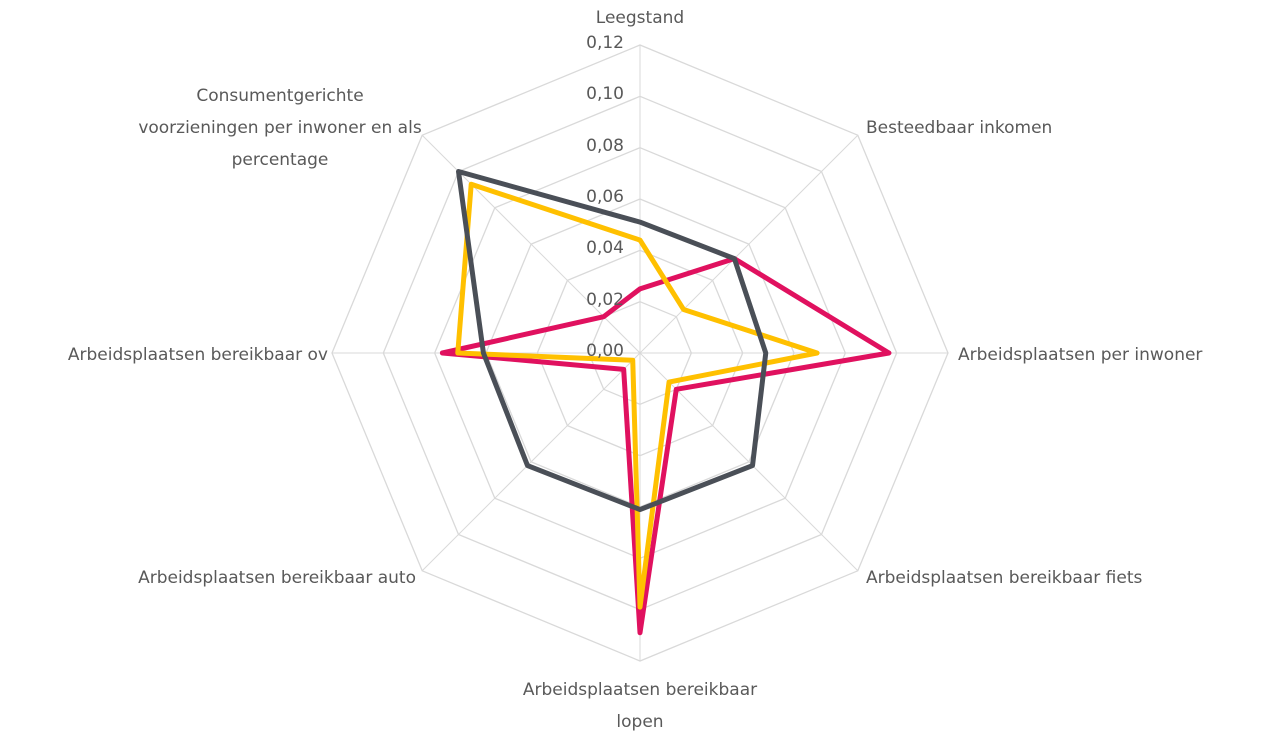 The height and width of the screenshot is (731, 1261). Describe the element at coordinates (605, 197) in the screenshot. I see `tick-label: 0,06` at that location.